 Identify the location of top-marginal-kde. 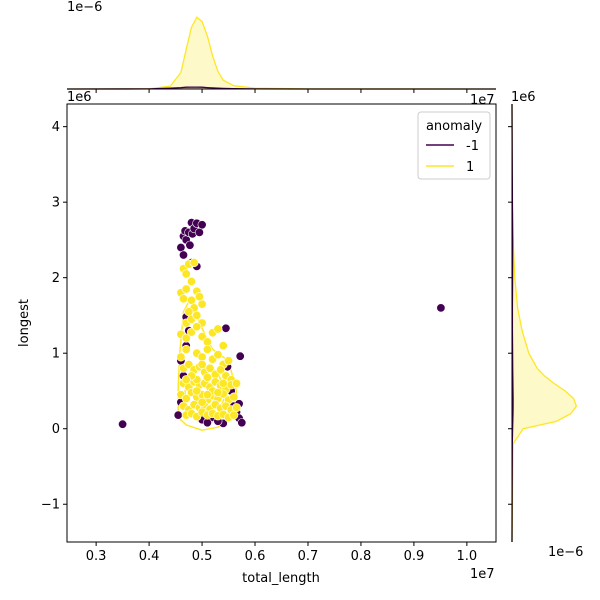
(281, 53).